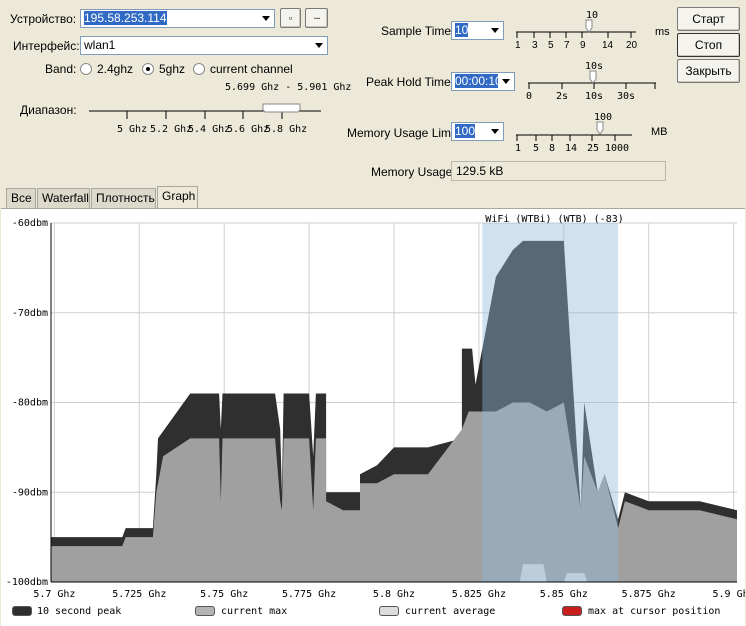 The width and height of the screenshot is (746, 626). Describe the element at coordinates (61, 69) in the screenshot. I see `band-label: Band:` at that location.